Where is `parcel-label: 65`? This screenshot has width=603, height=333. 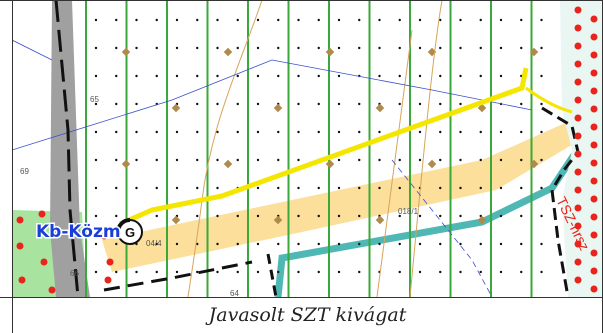
parcel-label: 65 is located at coordinates (94, 99).